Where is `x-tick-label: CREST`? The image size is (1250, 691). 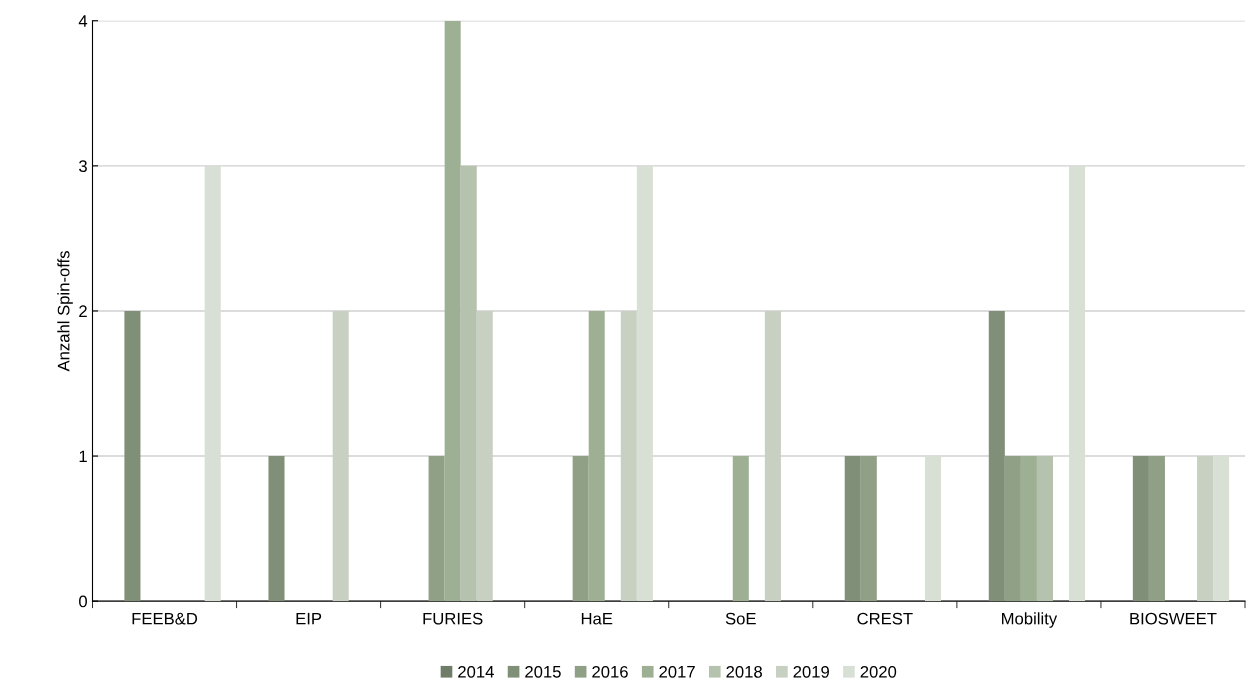
x-tick-label: CREST is located at coordinates (885, 618).